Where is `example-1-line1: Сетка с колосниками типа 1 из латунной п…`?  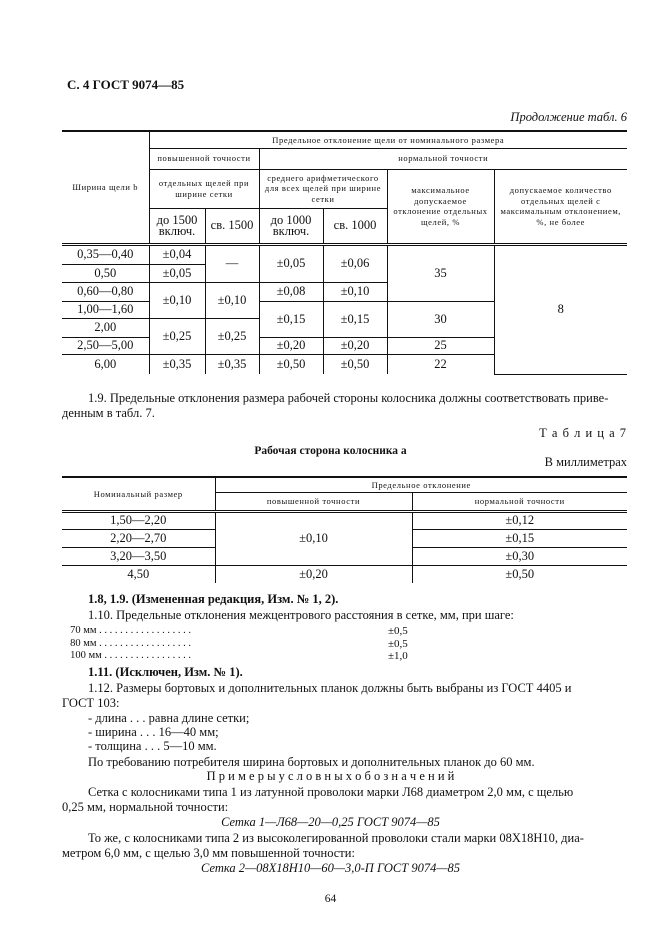
example-1-line1: Сетка с колосниками типа 1 из латунной п… is located at coordinates (331, 792).